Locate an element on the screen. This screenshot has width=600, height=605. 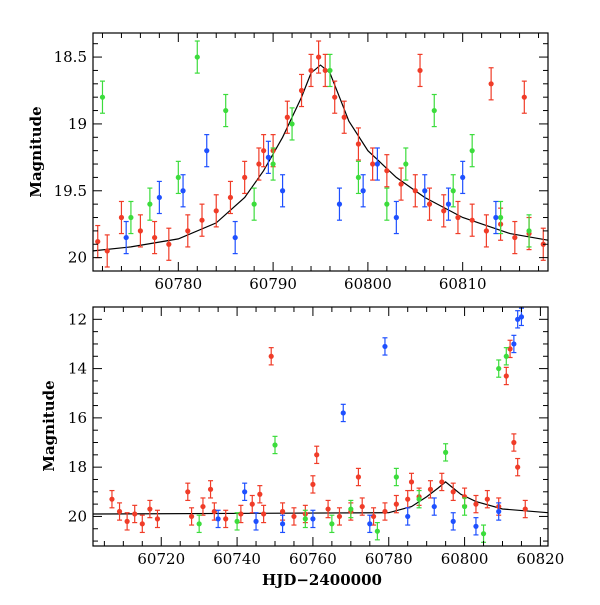
top-x-tick-label: 60800 is located at coordinates (368, 284).